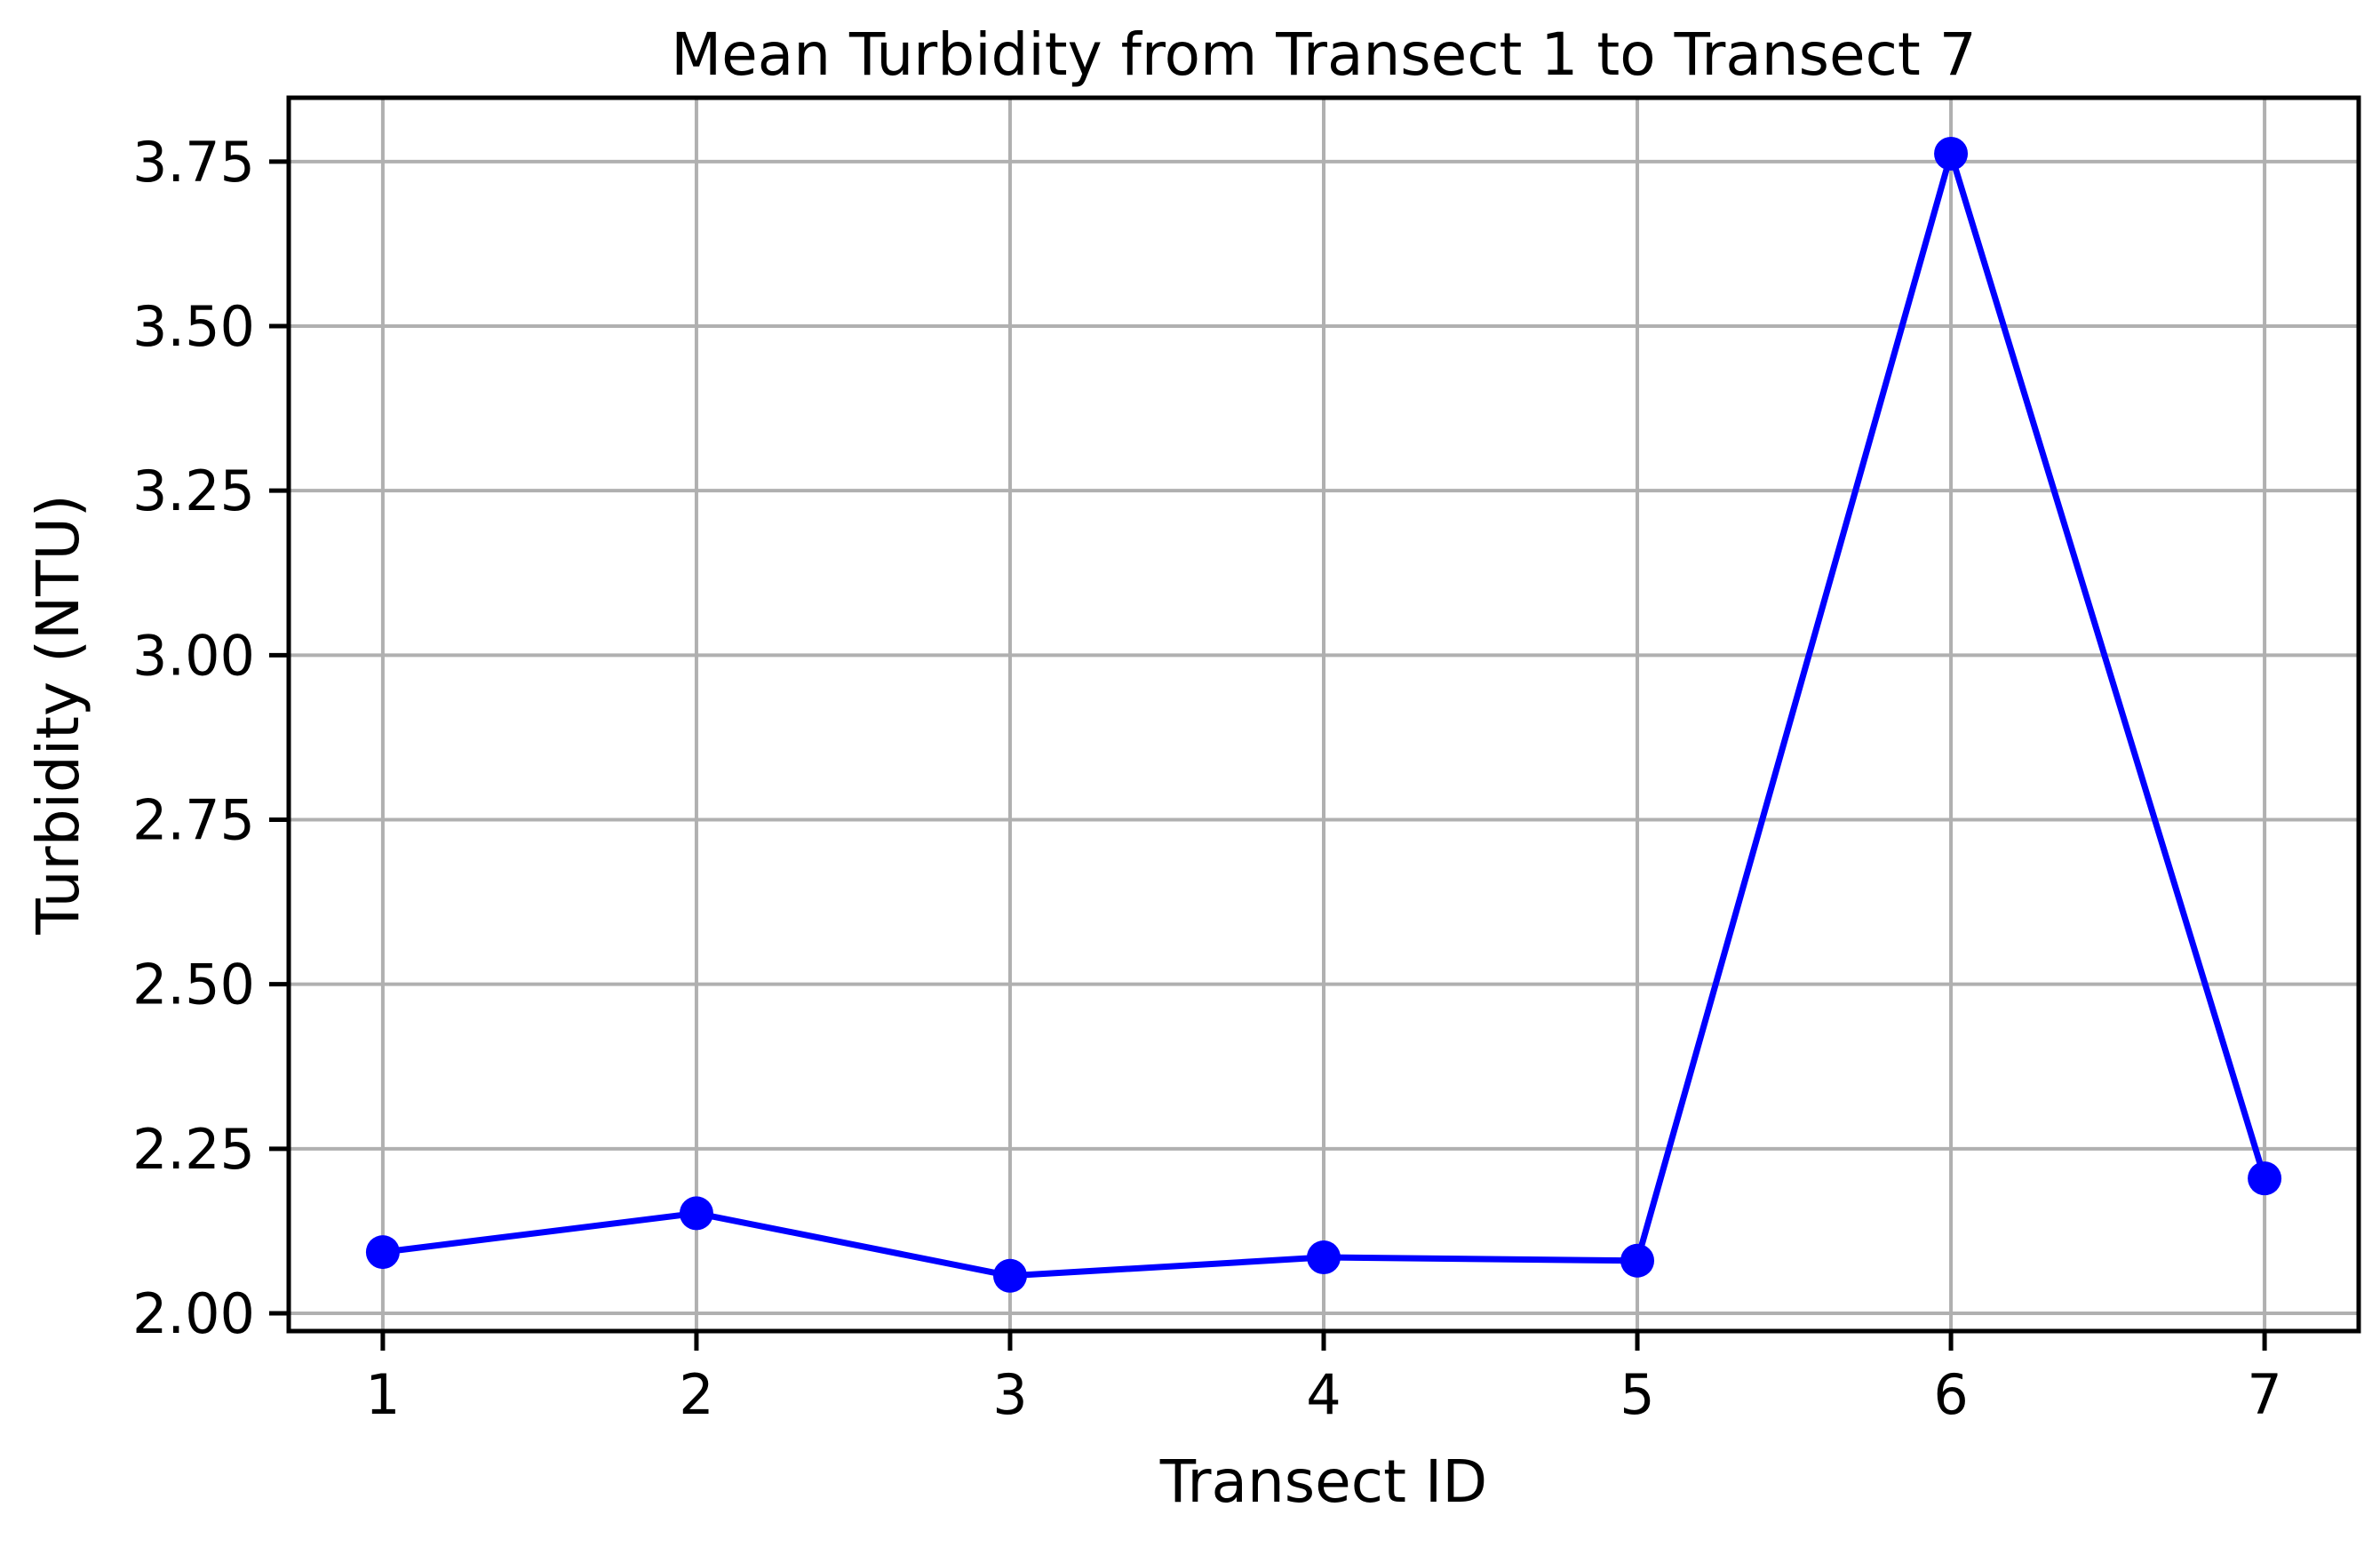  Describe the element at coordinates (696, 1394) in the screenshot. I see `x-tick-label: 2` at that location.